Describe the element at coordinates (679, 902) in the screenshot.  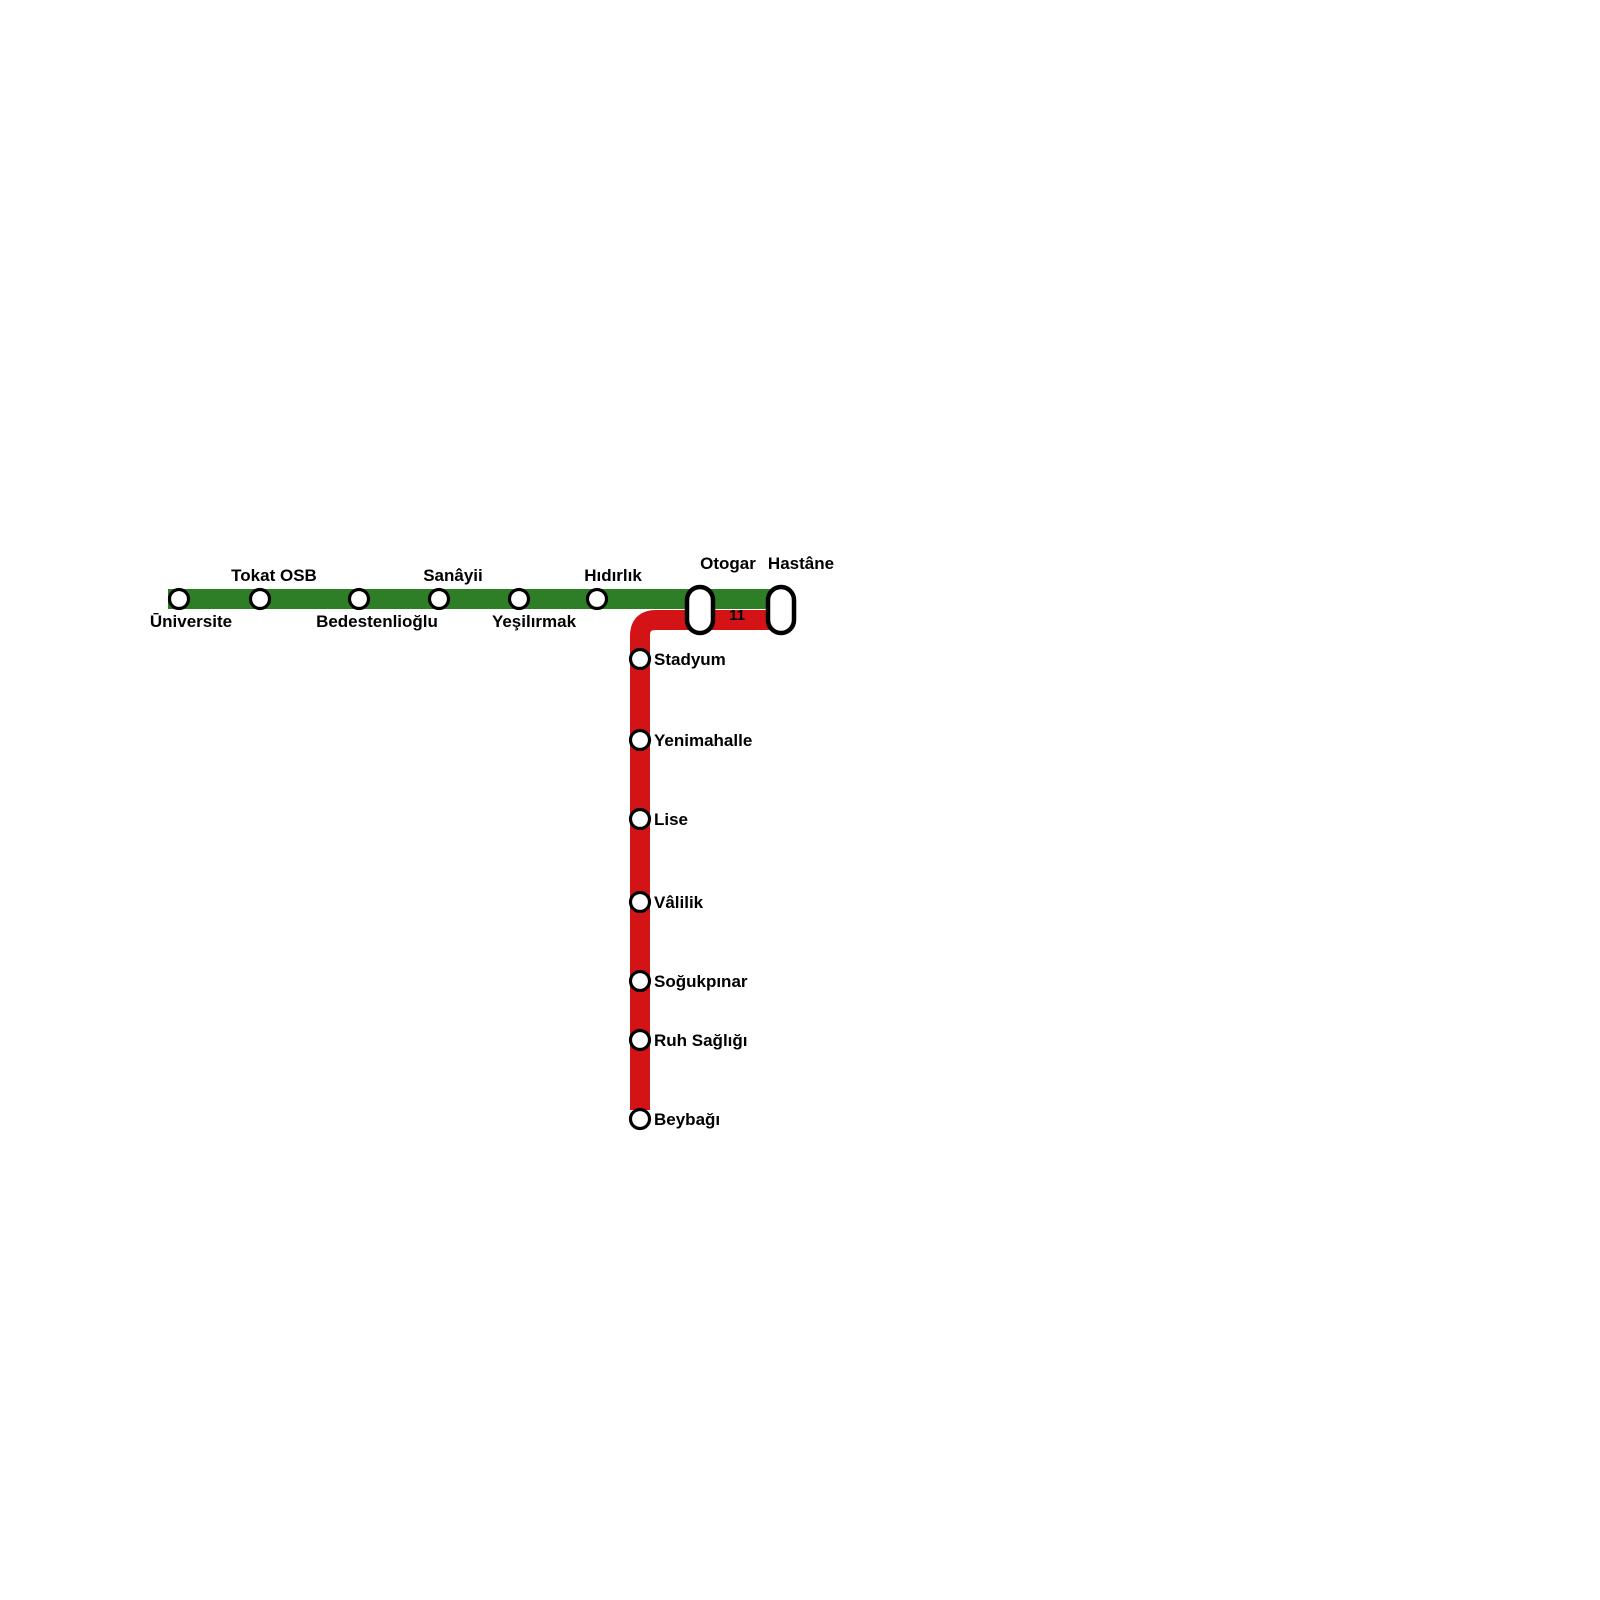
I see `station-label: Vâlilik` at that location.